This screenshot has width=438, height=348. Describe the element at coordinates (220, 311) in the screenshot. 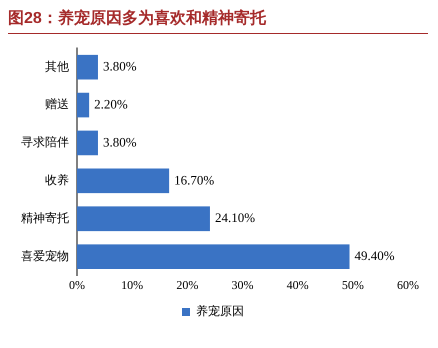

I see `legend-label: 养宠原因` at that location.